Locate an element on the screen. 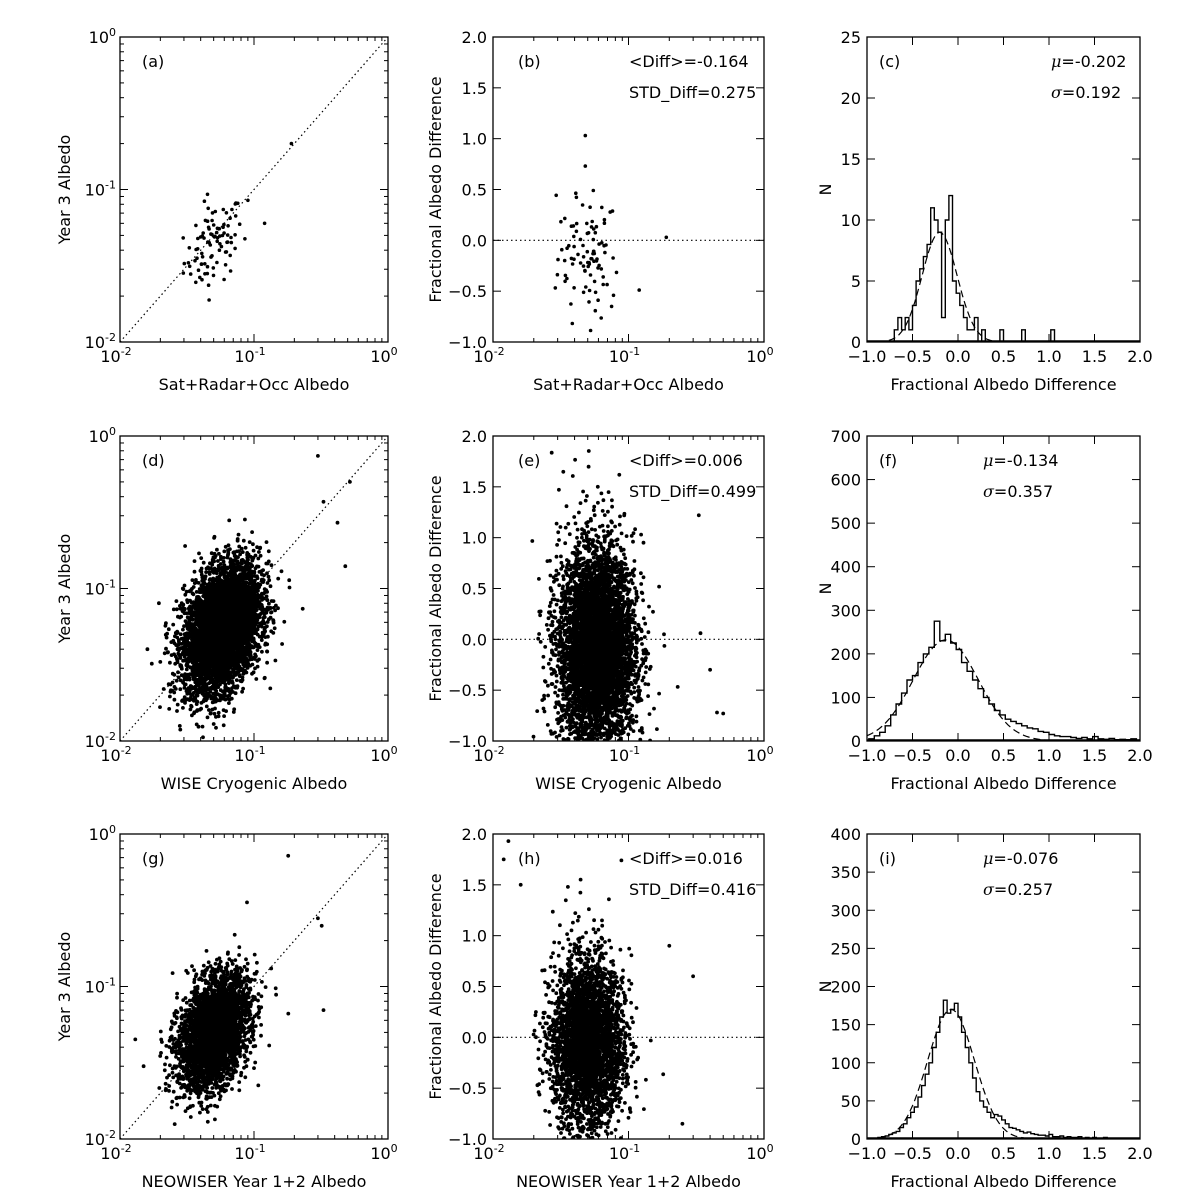 Image resolution: width=1200 pixels, height=1200 pixels. y-axis-label: Fractional Albedo Difference is located at coordinates (435, 189).